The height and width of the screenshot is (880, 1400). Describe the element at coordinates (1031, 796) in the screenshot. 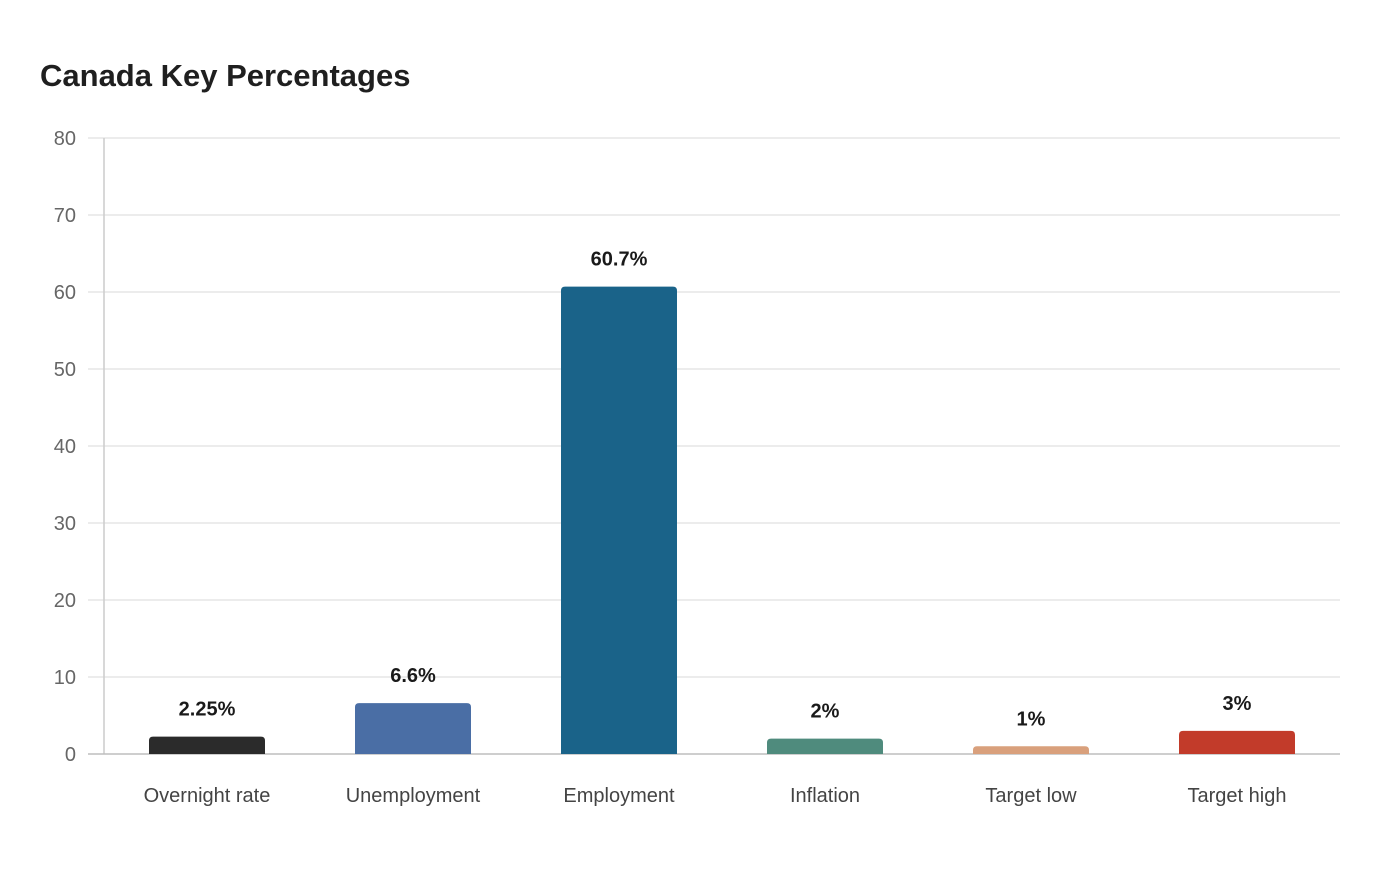

I see `x-tick-label: Target low` at that location.